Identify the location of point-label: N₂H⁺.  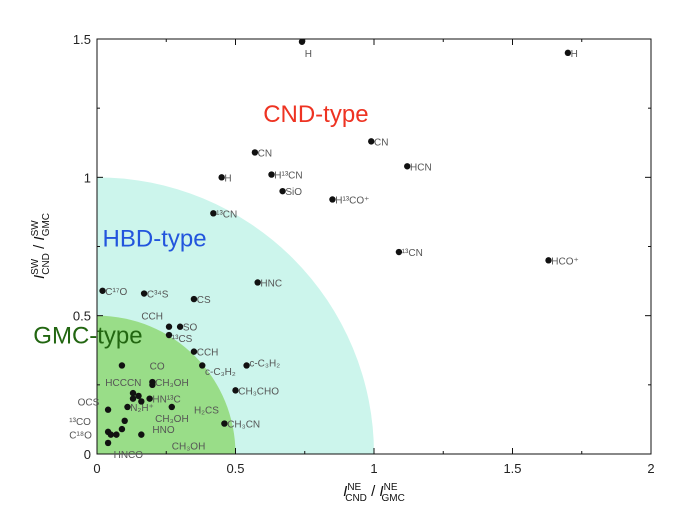
(142, 408).